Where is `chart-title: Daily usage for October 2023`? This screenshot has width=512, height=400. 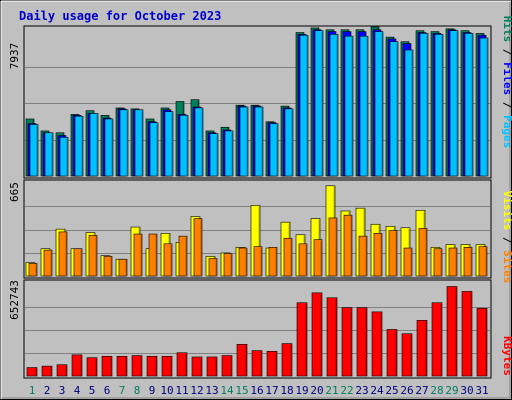
chart-title: Daily usage for October 2023 is located at coordinates (120, 16).